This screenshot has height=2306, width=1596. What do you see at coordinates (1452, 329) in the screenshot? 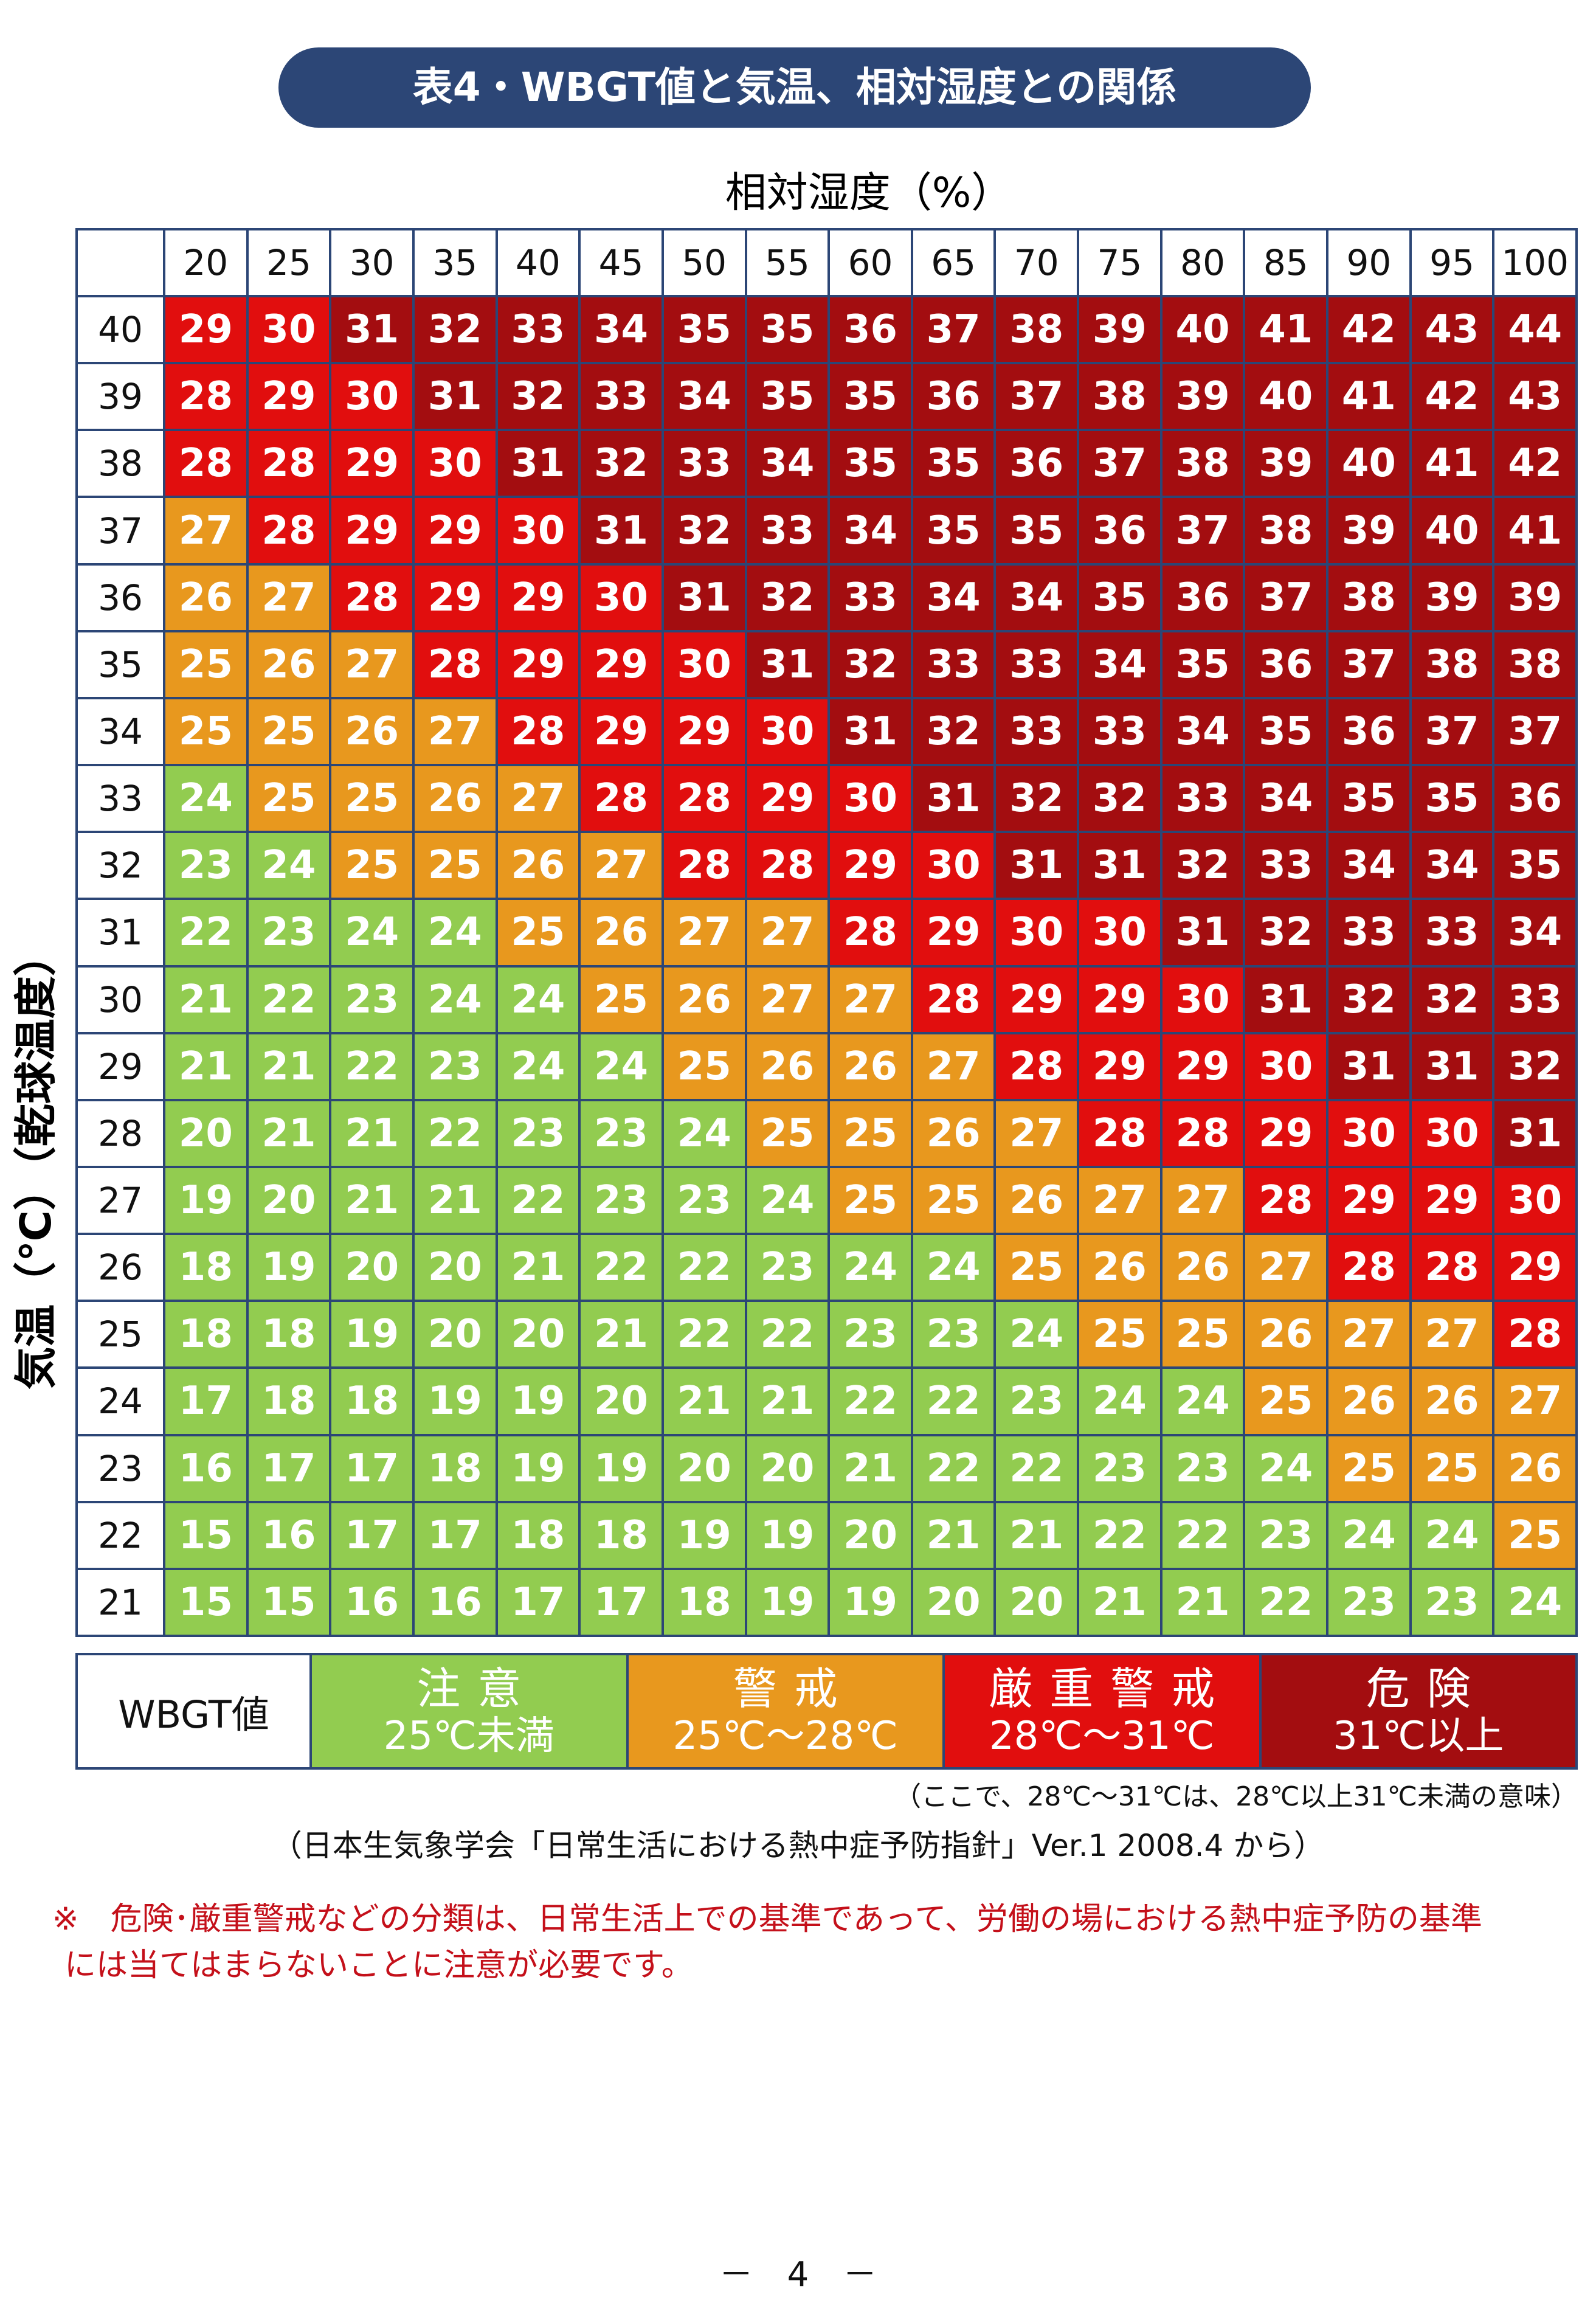
I see `wbgt-cell: 43` at bounding box center [1452, 329].